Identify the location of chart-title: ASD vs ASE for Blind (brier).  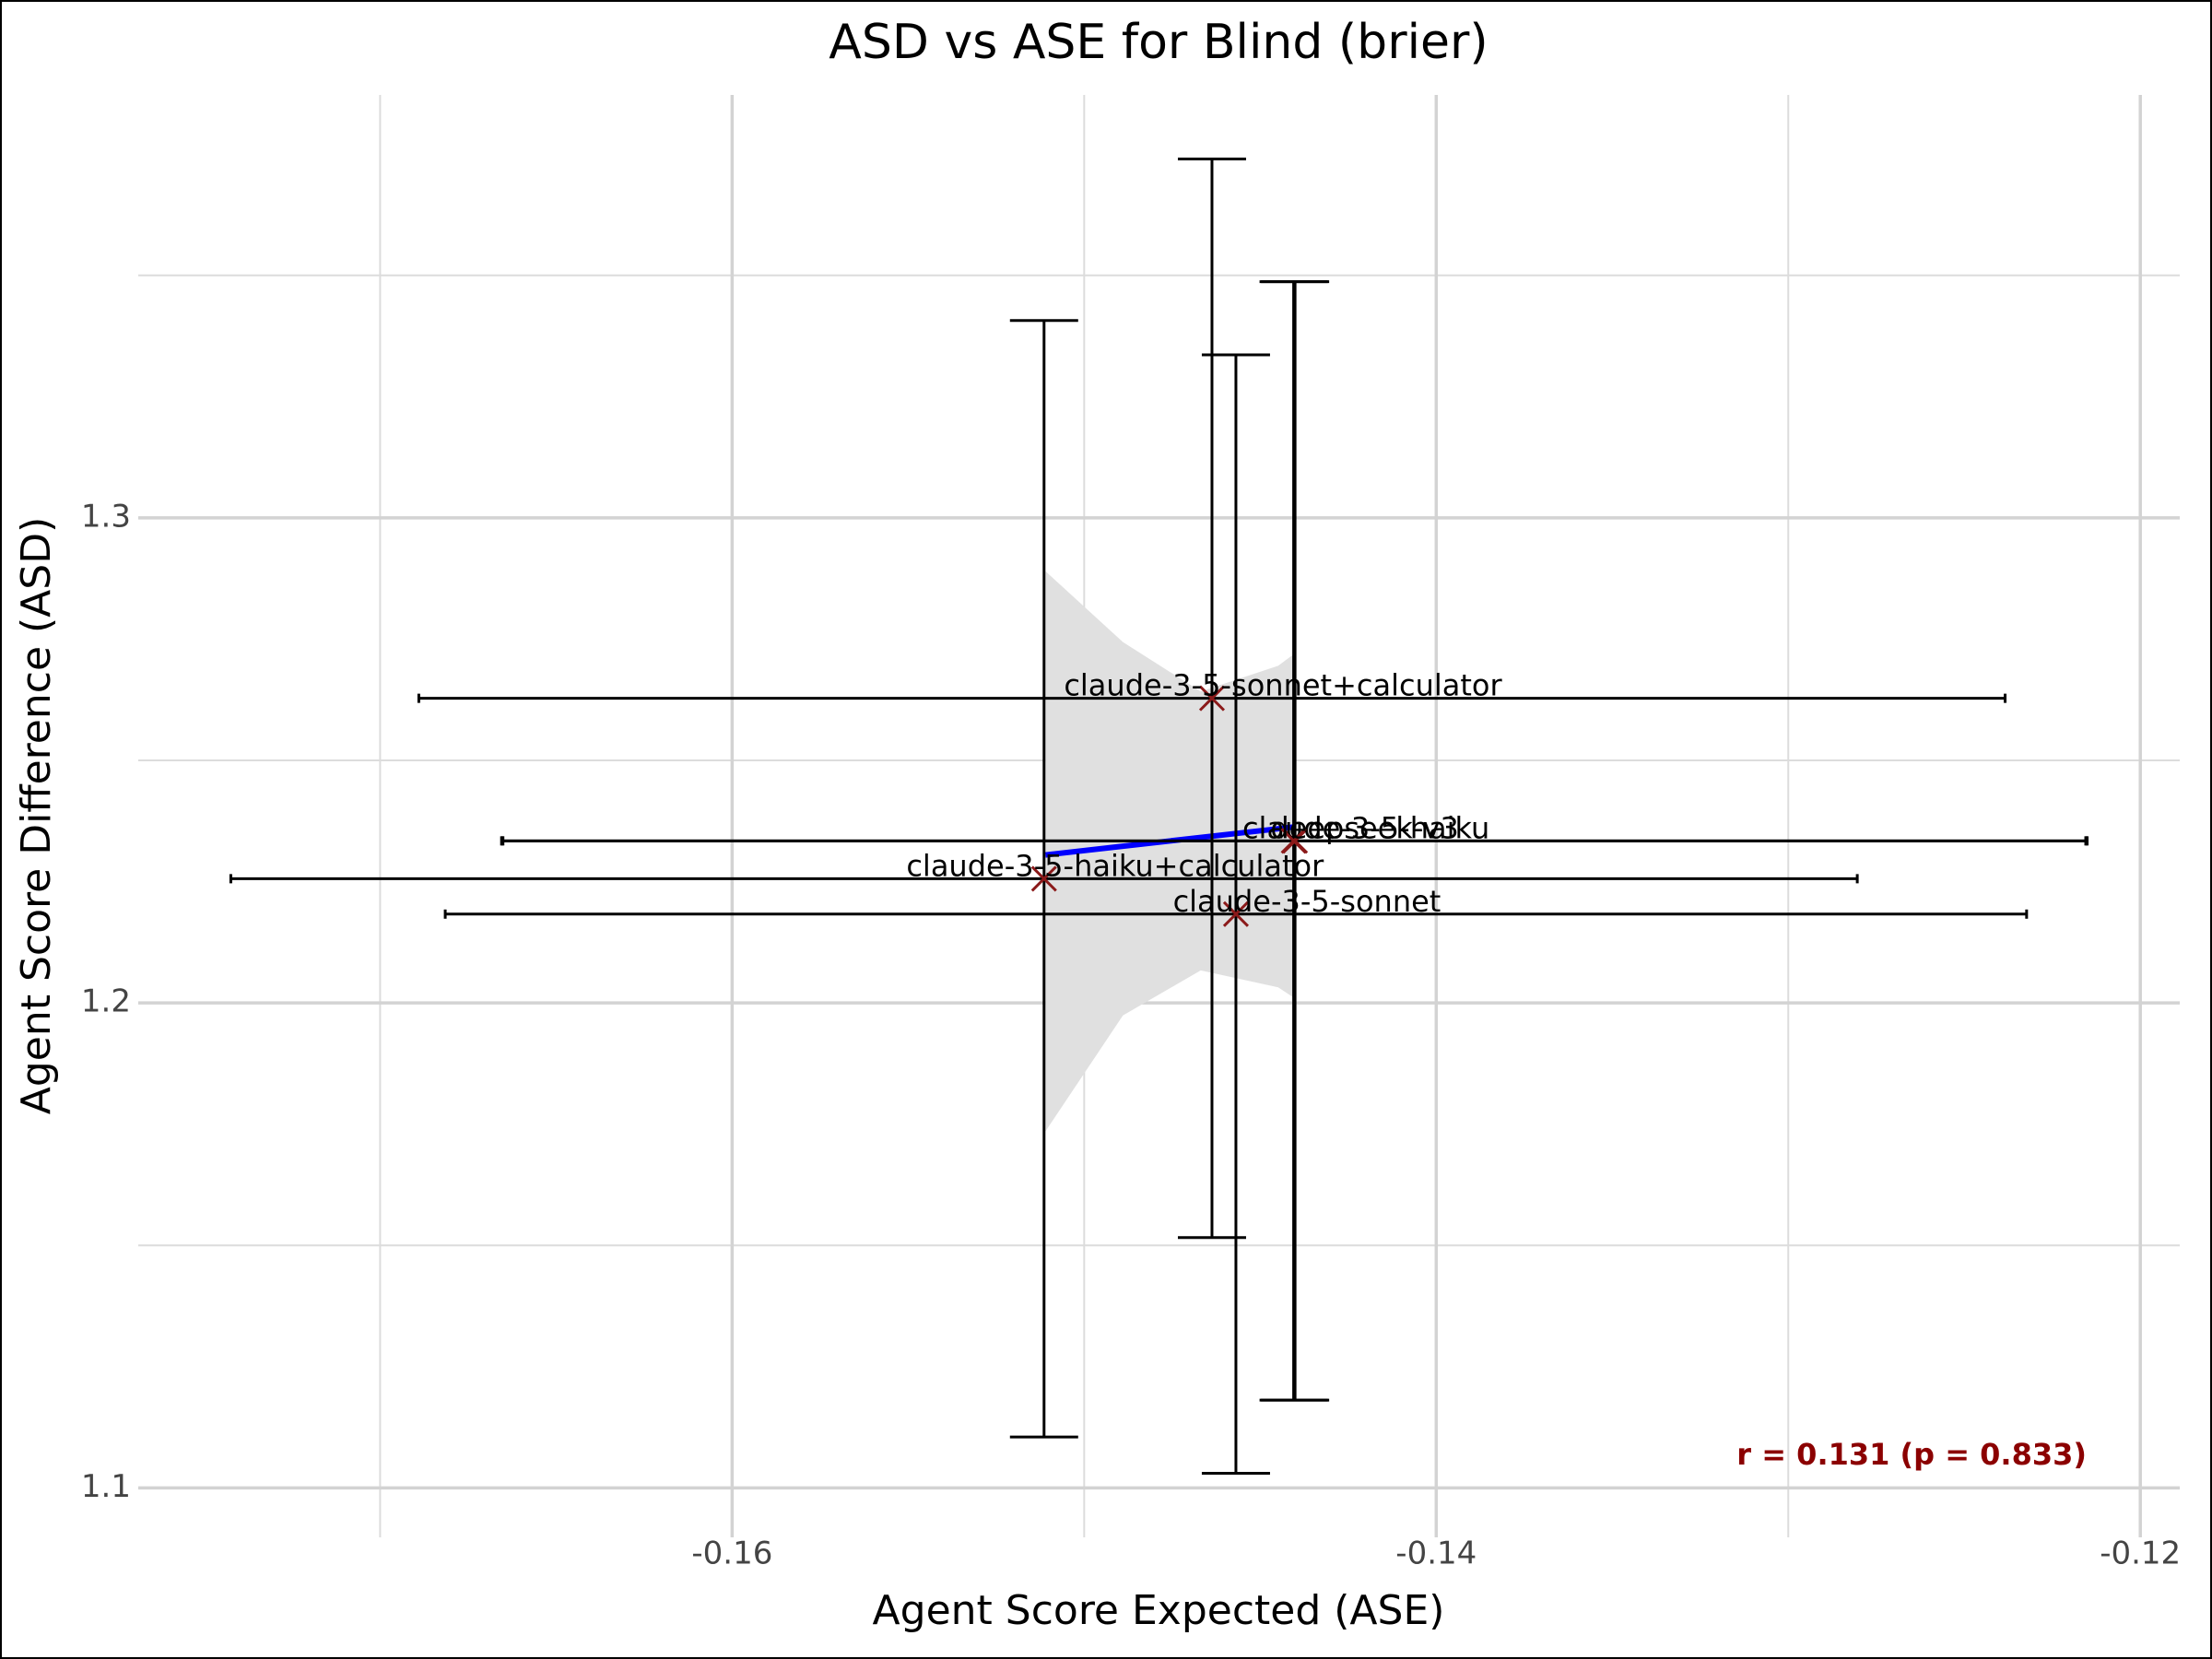
(1158, 42).